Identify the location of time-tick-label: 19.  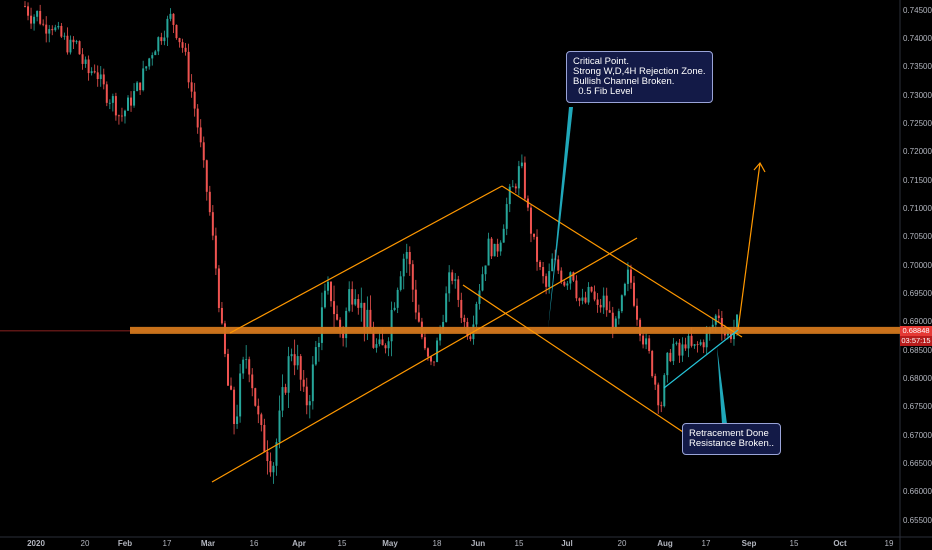
(889, 543).